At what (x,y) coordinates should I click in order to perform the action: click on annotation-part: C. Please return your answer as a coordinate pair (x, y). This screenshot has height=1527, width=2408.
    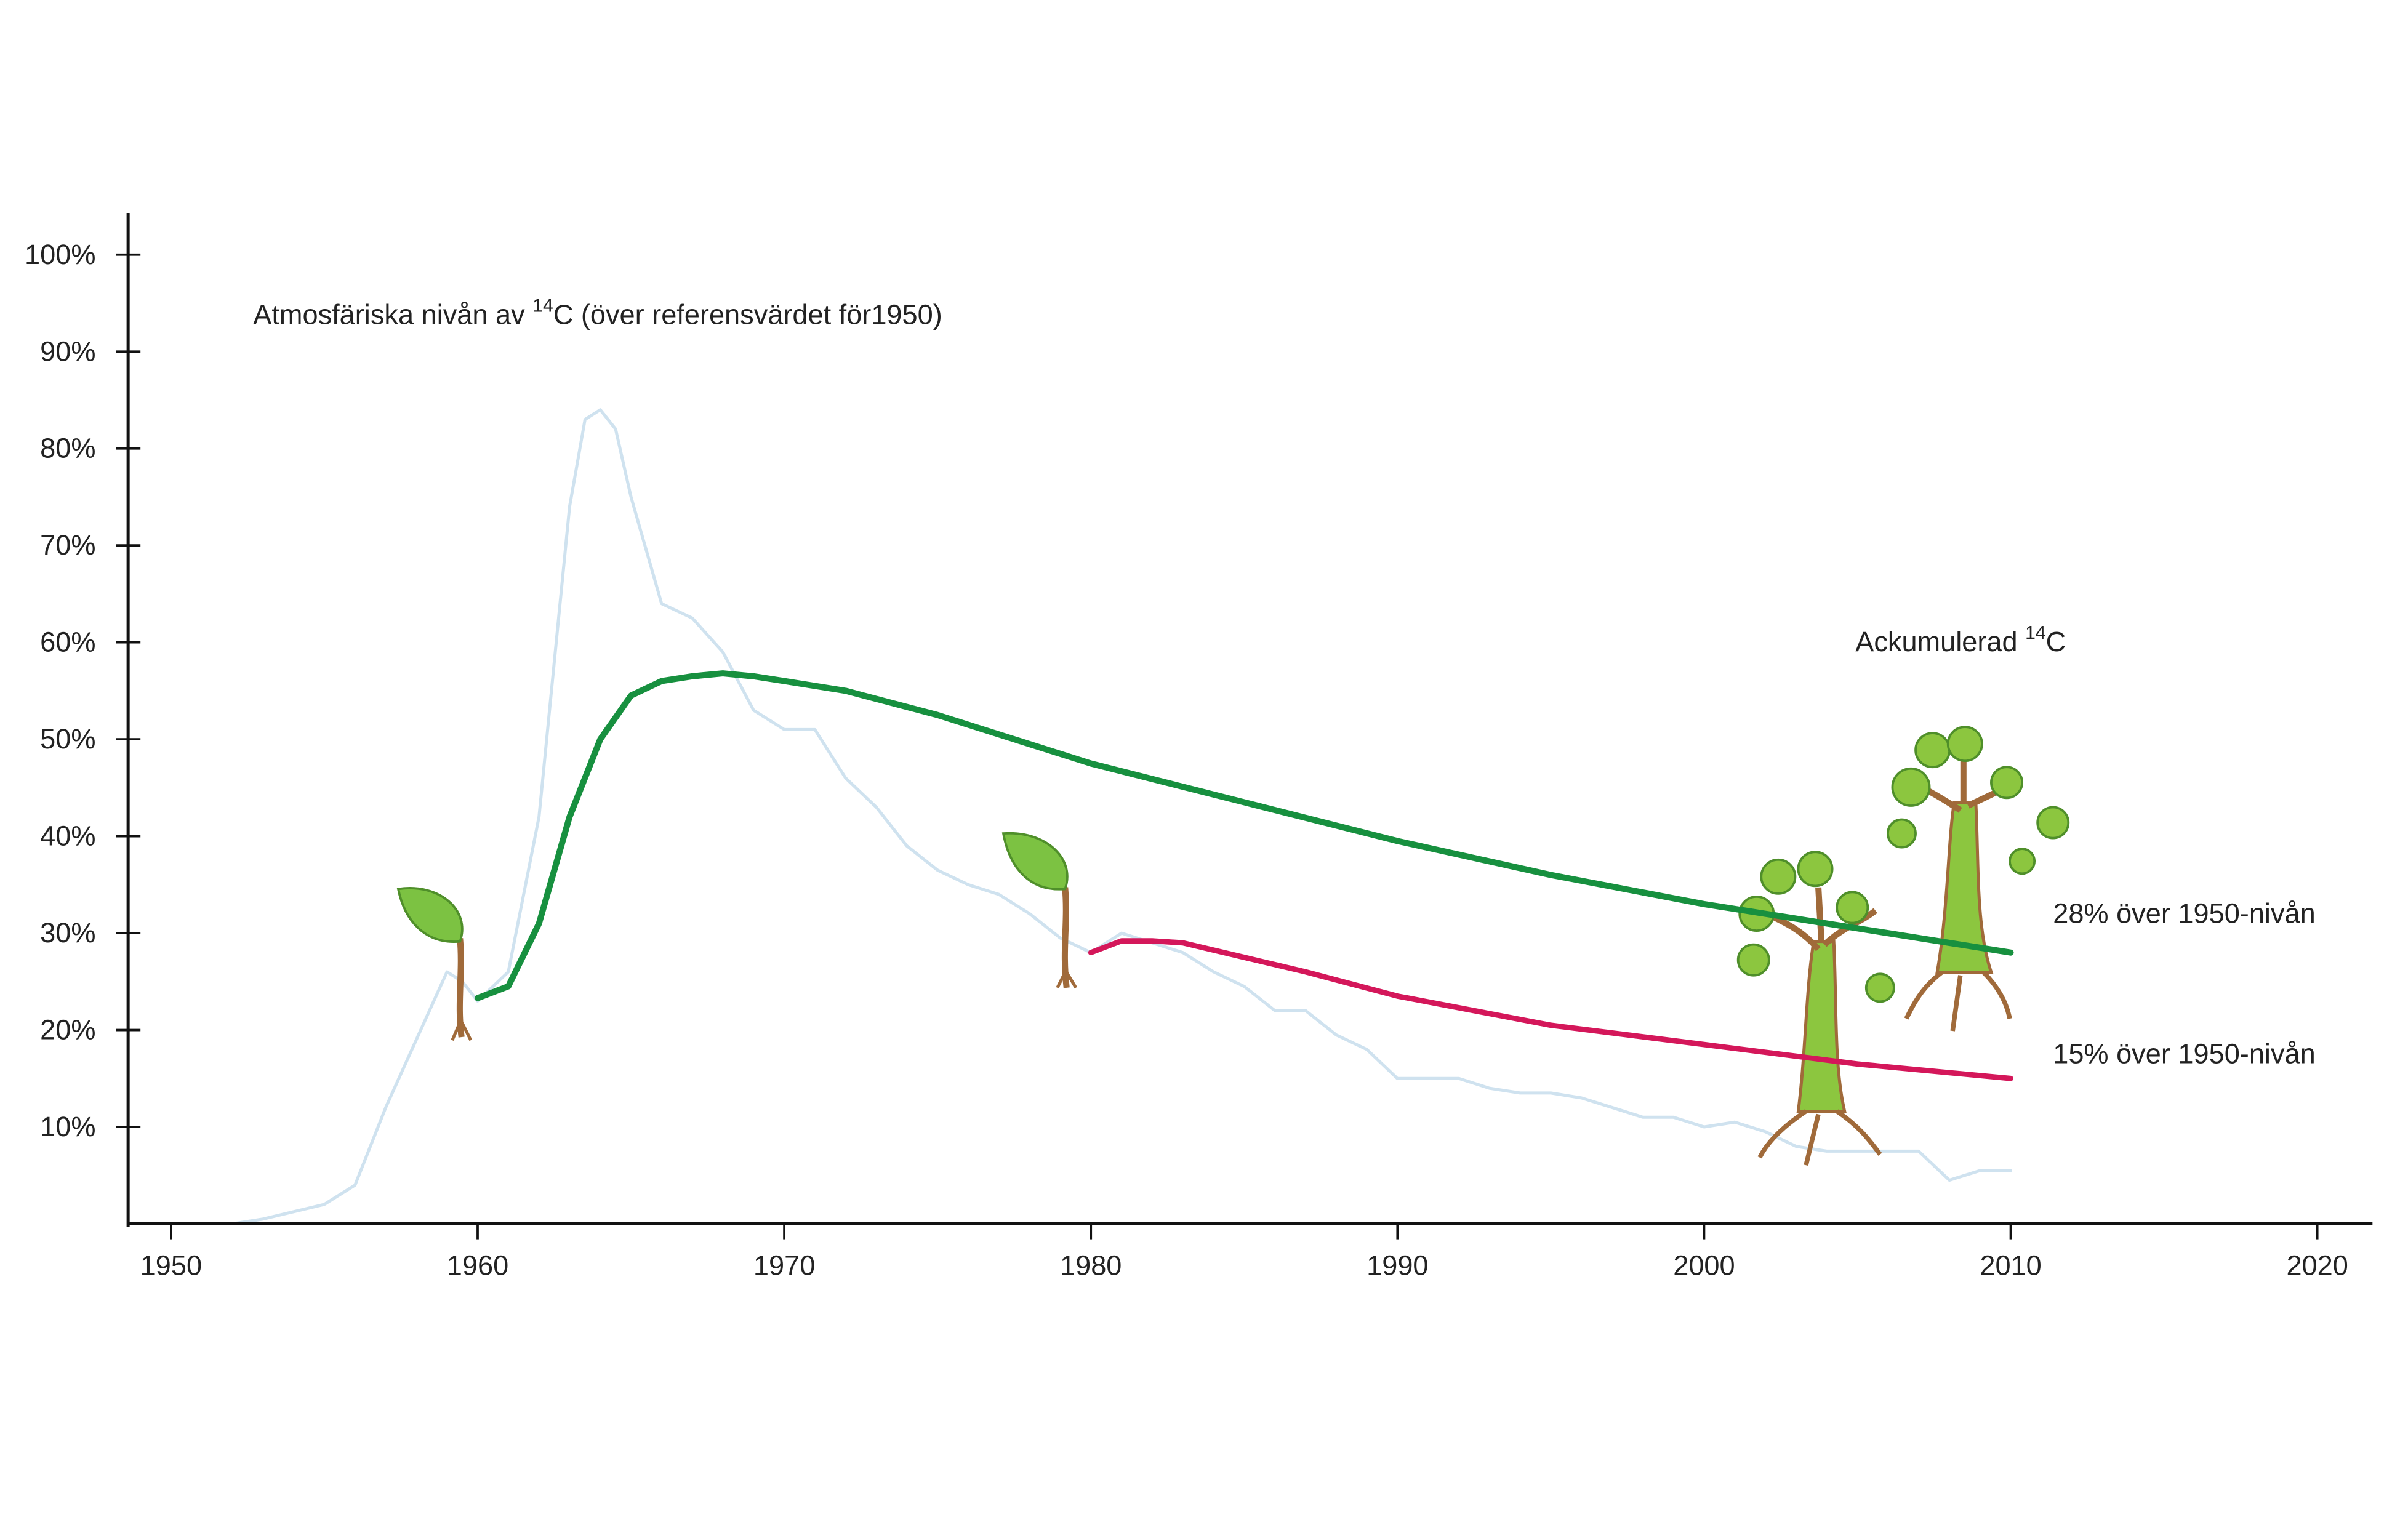
    Looking at the image, I should click on (2056, 641).